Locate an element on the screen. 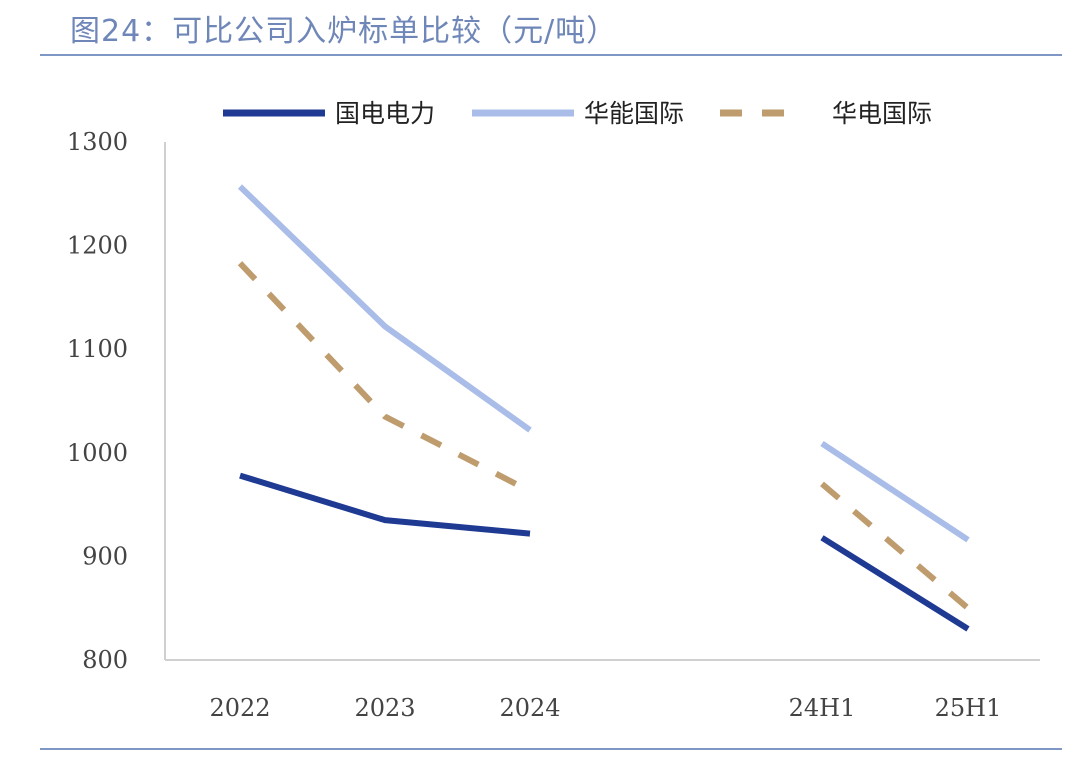 This screenshot has height=759, width=1092. title-divider is located at coordinates (551, 55).